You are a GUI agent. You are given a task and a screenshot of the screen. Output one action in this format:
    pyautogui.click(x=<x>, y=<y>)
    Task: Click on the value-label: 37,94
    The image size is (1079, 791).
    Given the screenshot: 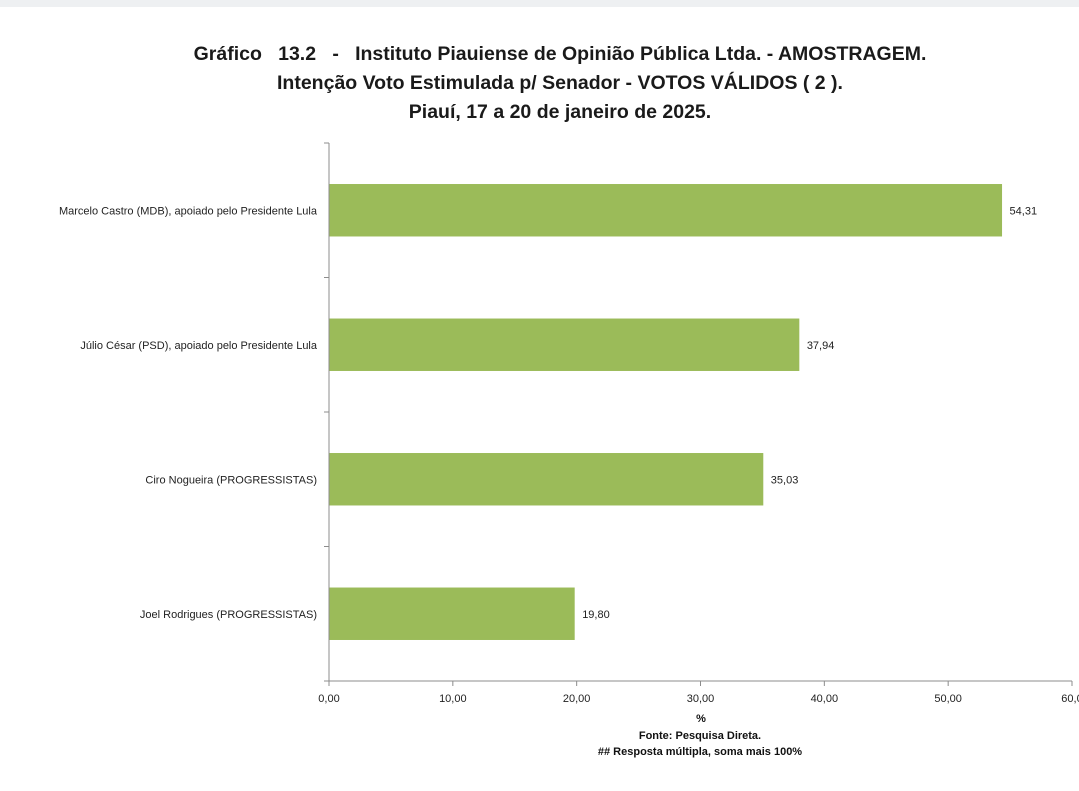 What is the action you would take?
    pyautogui.click(x=821, y=346)
    